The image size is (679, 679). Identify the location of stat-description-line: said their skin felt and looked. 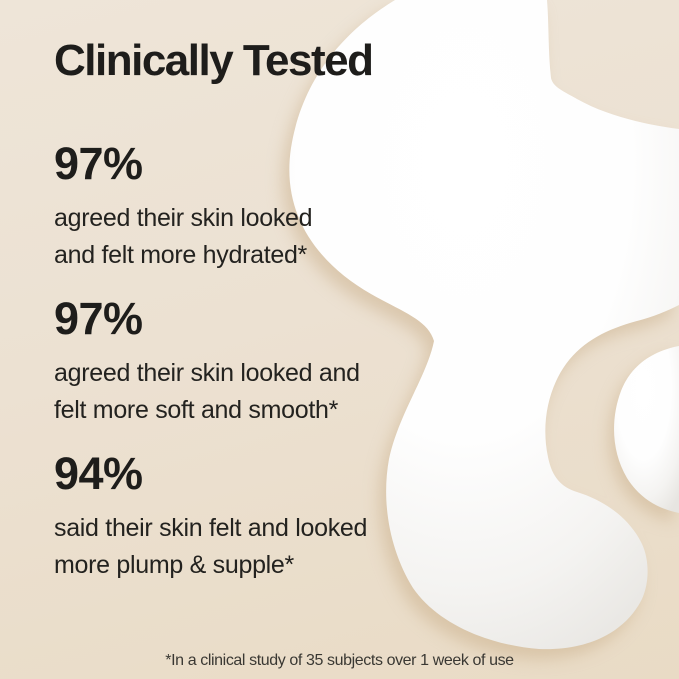
(211, 528).